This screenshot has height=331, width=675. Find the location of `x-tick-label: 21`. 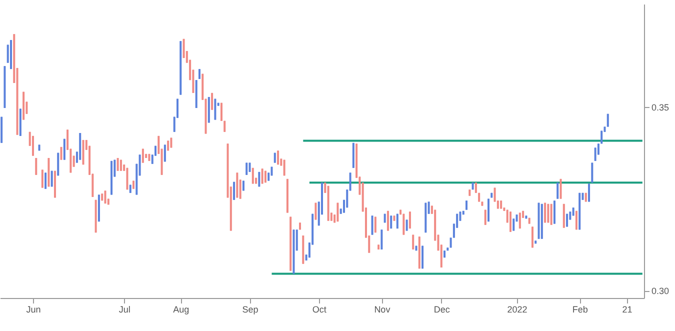

x-tick-label: 21 is located at coordinates (627, 309).